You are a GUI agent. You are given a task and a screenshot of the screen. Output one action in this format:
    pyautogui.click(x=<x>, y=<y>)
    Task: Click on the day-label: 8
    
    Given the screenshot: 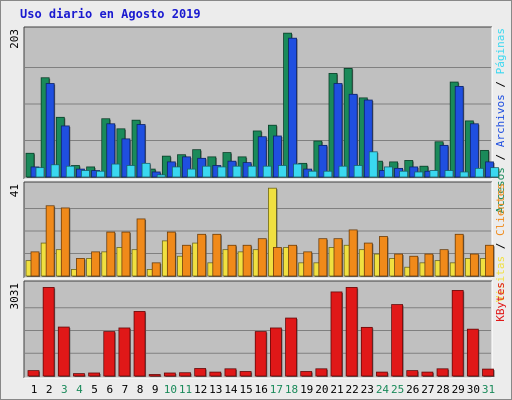 What is the action you would take?
    pyautogui.click(x=140, y=389)
    